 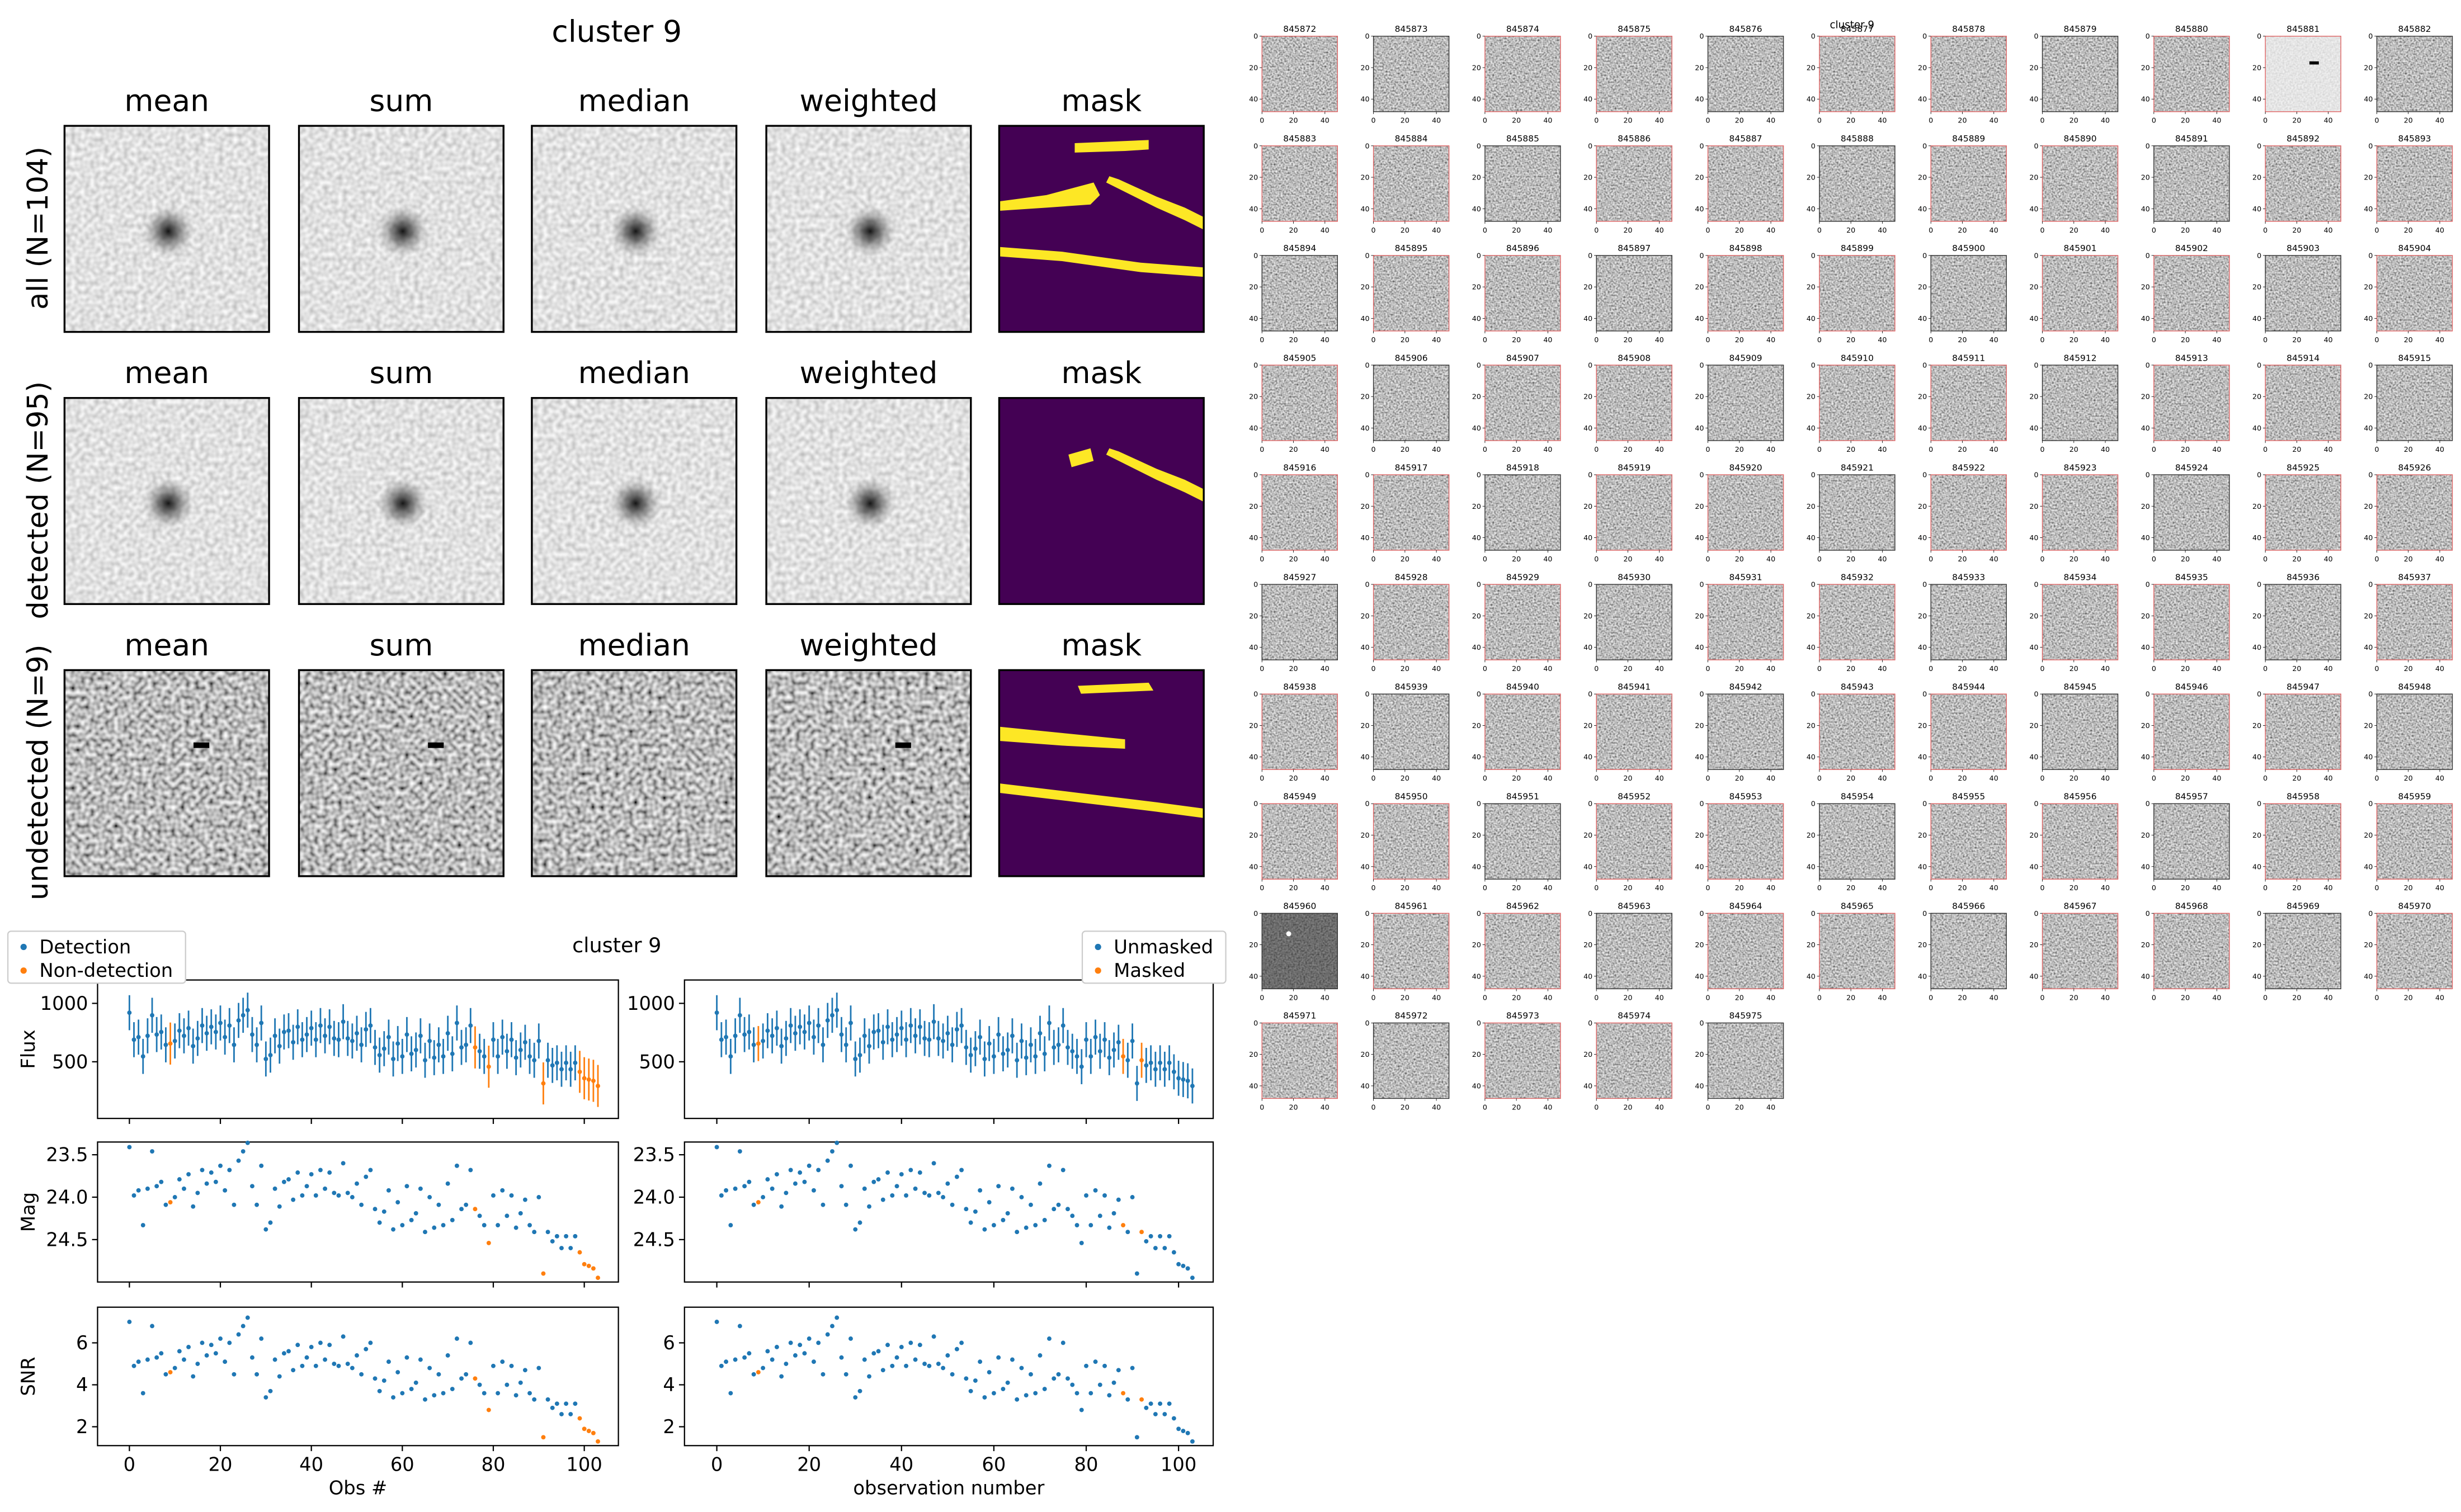 What do you see at coordinates (2080, 687) in the screenshot?
I see `thumbnail-label: 845945` at bounding box center [2080, 687].